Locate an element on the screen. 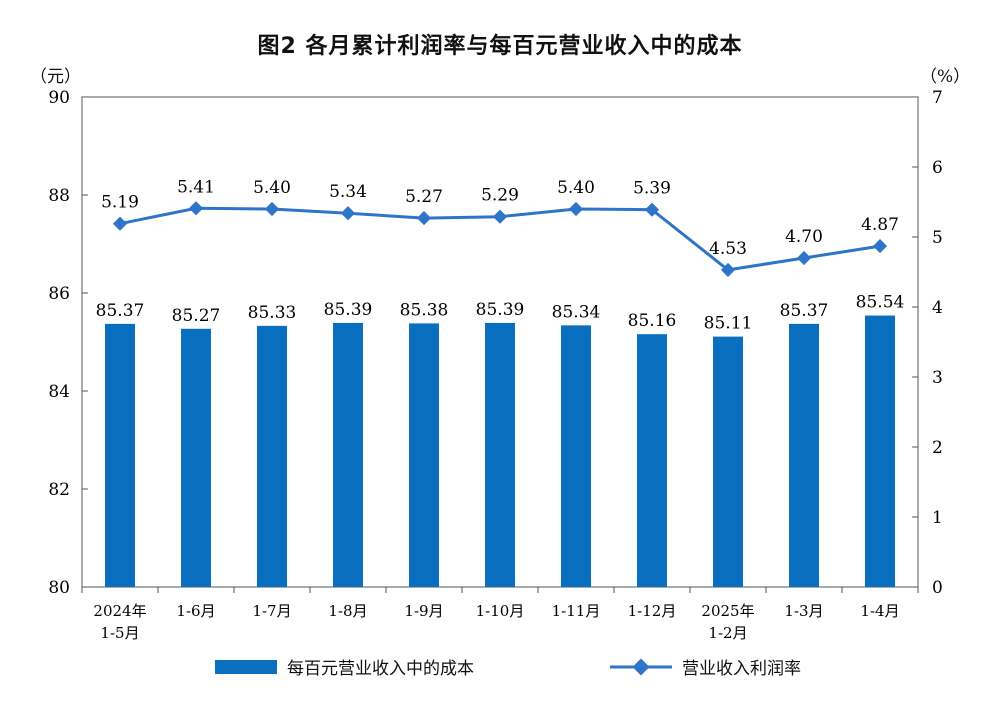  bar-value-label: 85.54 is located at coordinates (880, 303).